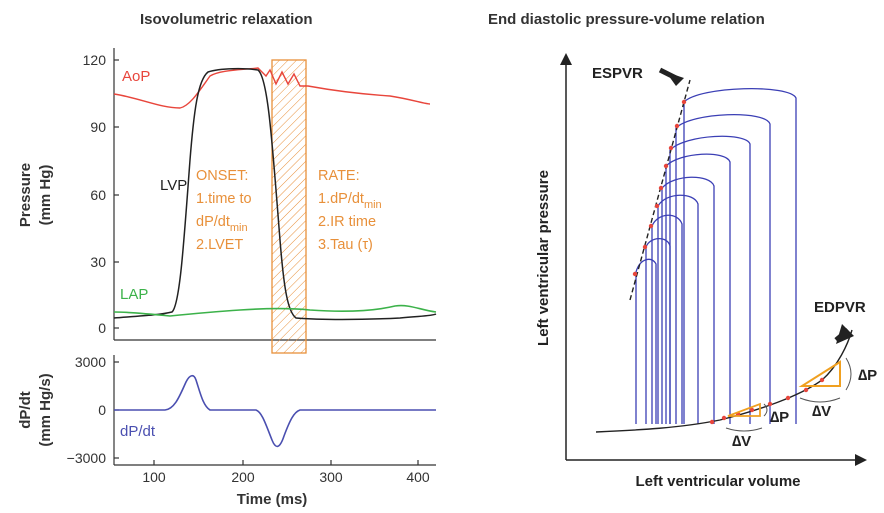 The height and width of the screenshot is (513, 884). I want to click on espvr-label: ESPVR, so click(617, 73).